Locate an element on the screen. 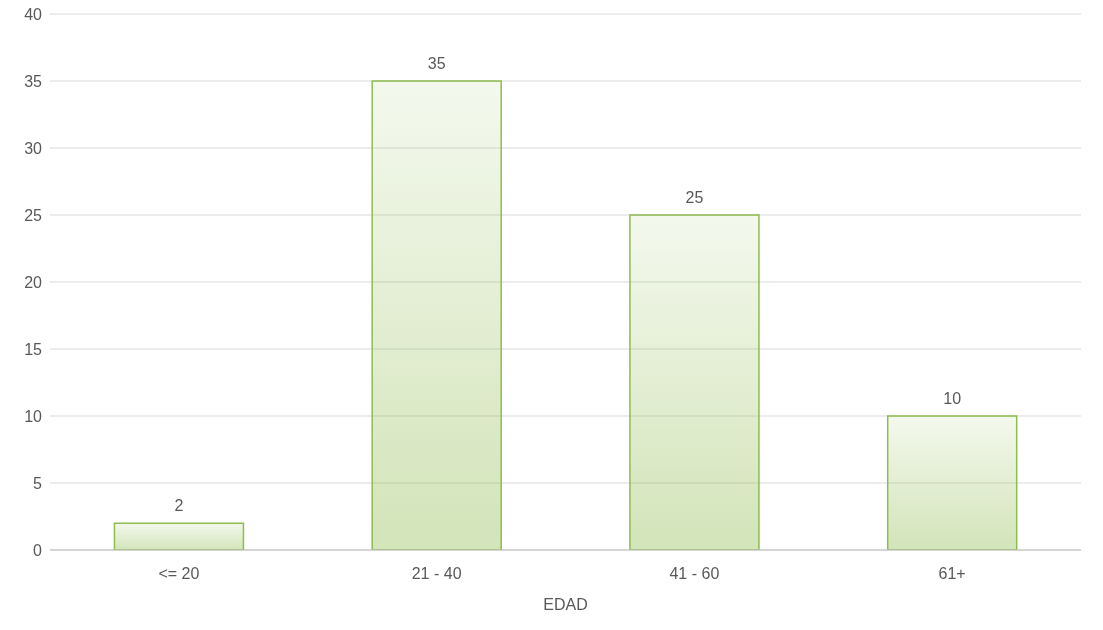 This screenshot has height=630, width=1103. x-axis-title: EDAD is located at coordinates (565, 604).